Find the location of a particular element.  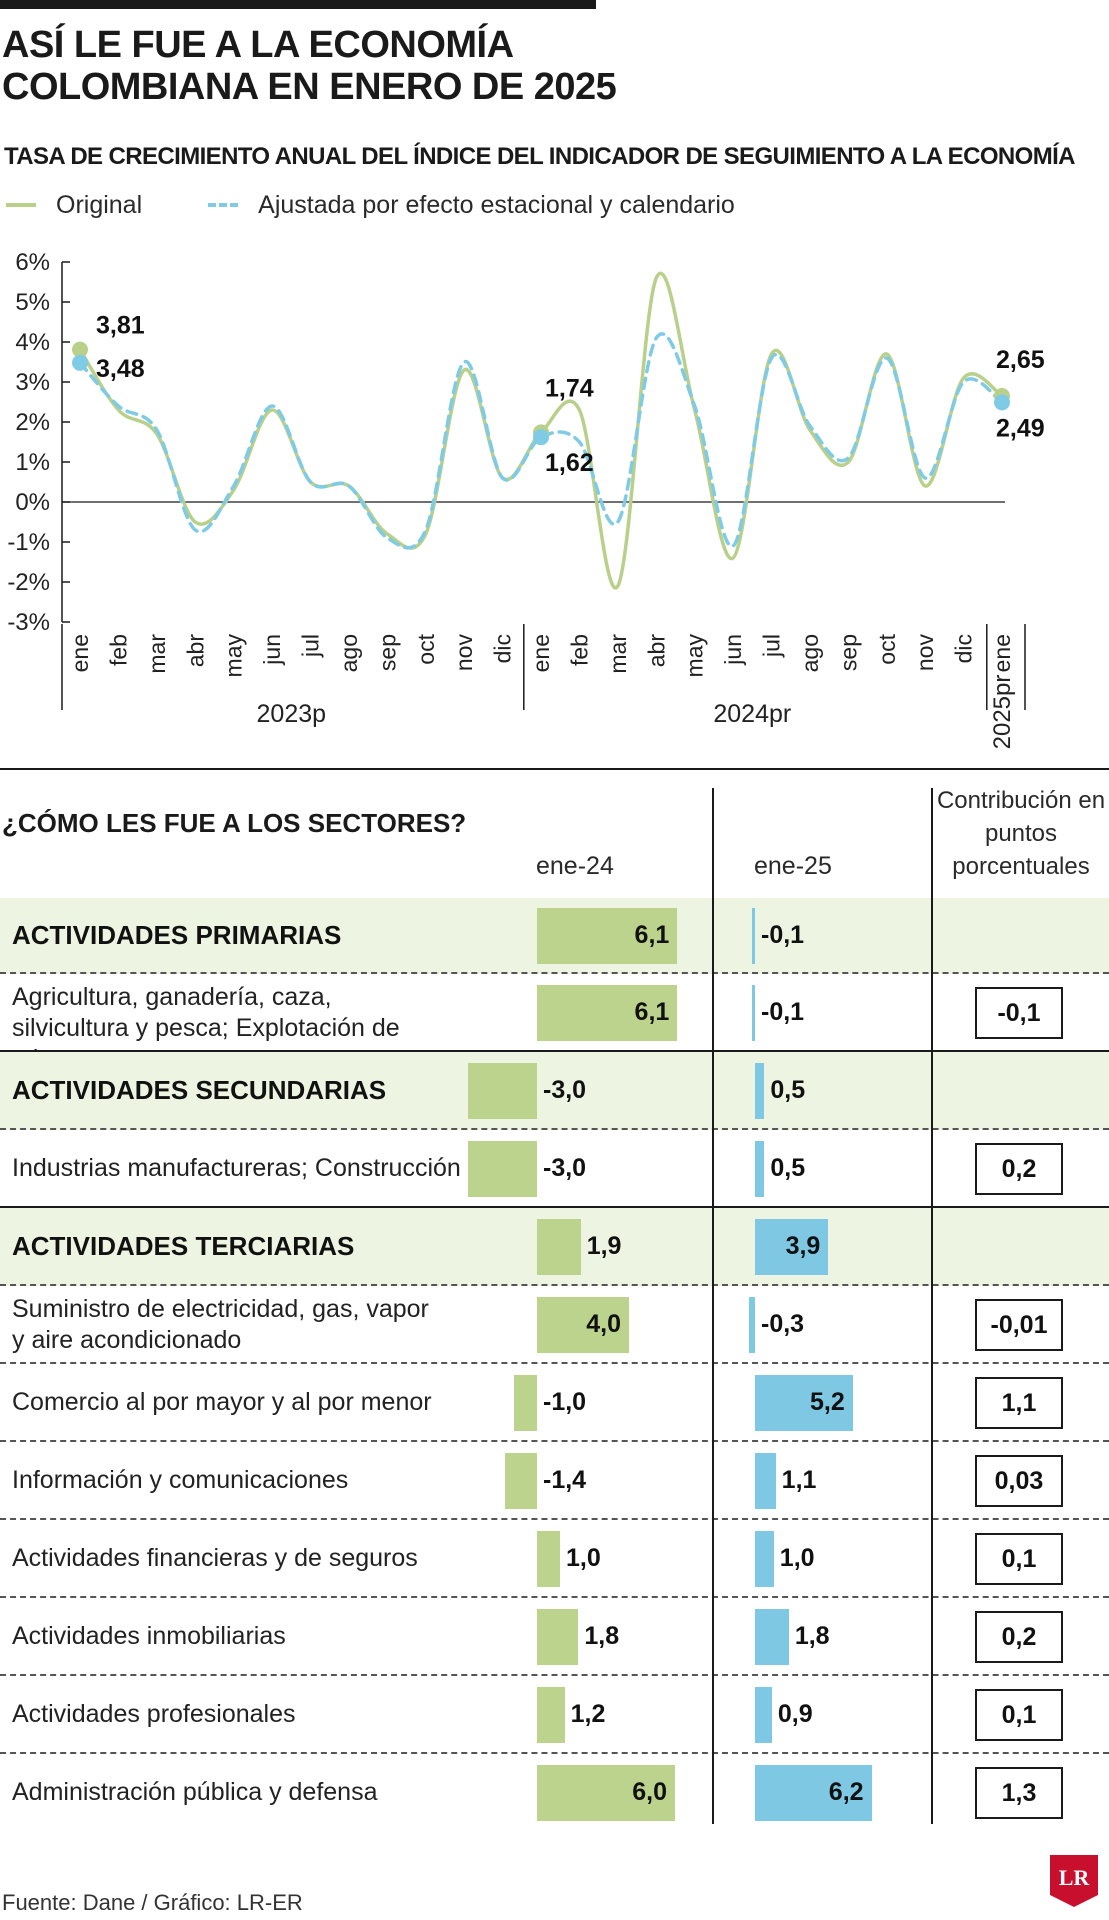

lr-logo: LR is located at coordinates (1074, 1881).